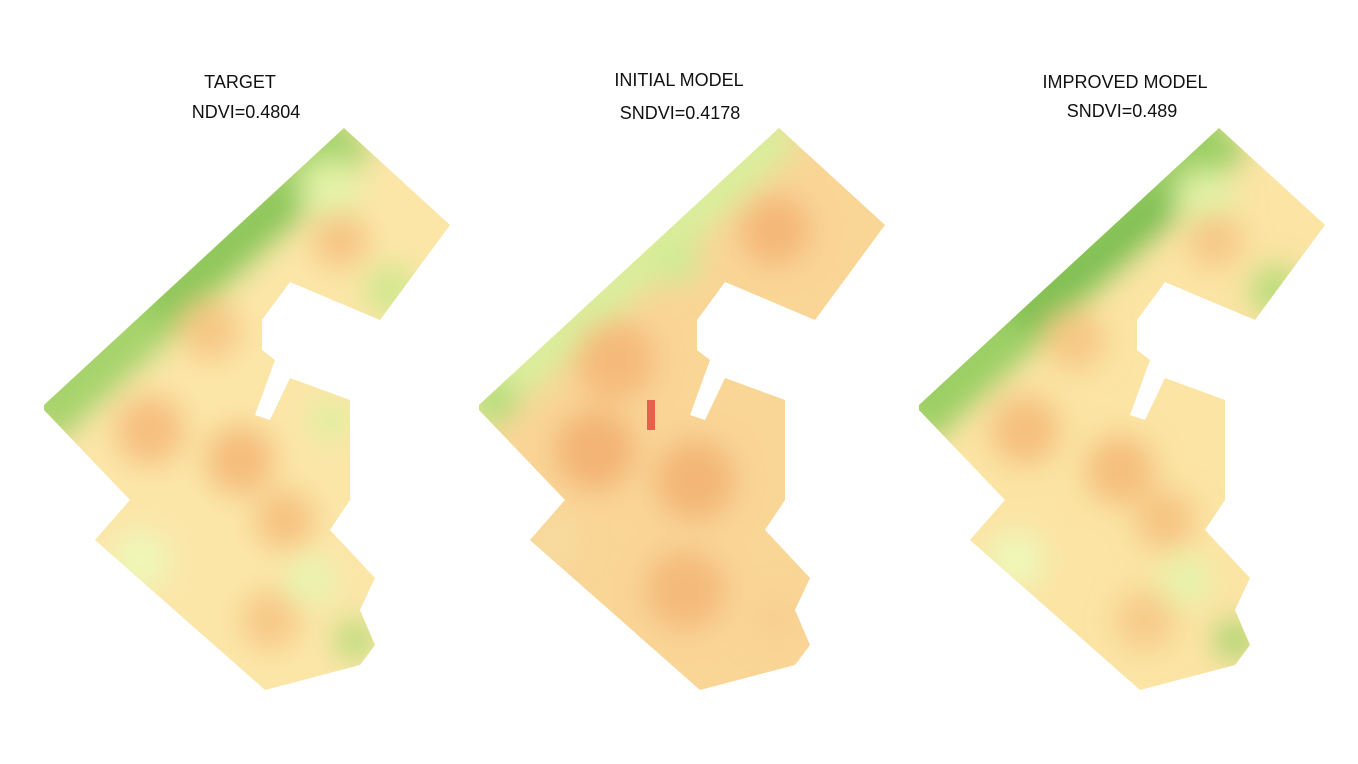 This screenshot has width=1358, height=764. Describe the element at coordinates (680, 113) in the screenshot. I see `panel-metric: SNDVI=0.4178` at that location.